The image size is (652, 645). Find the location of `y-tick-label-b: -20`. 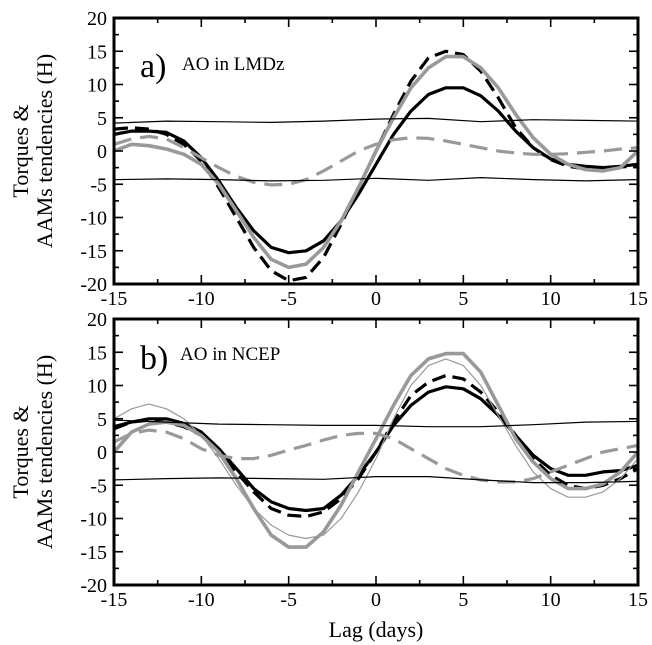

y-tick-label-b: -20 is located at coordinates (93, 586).